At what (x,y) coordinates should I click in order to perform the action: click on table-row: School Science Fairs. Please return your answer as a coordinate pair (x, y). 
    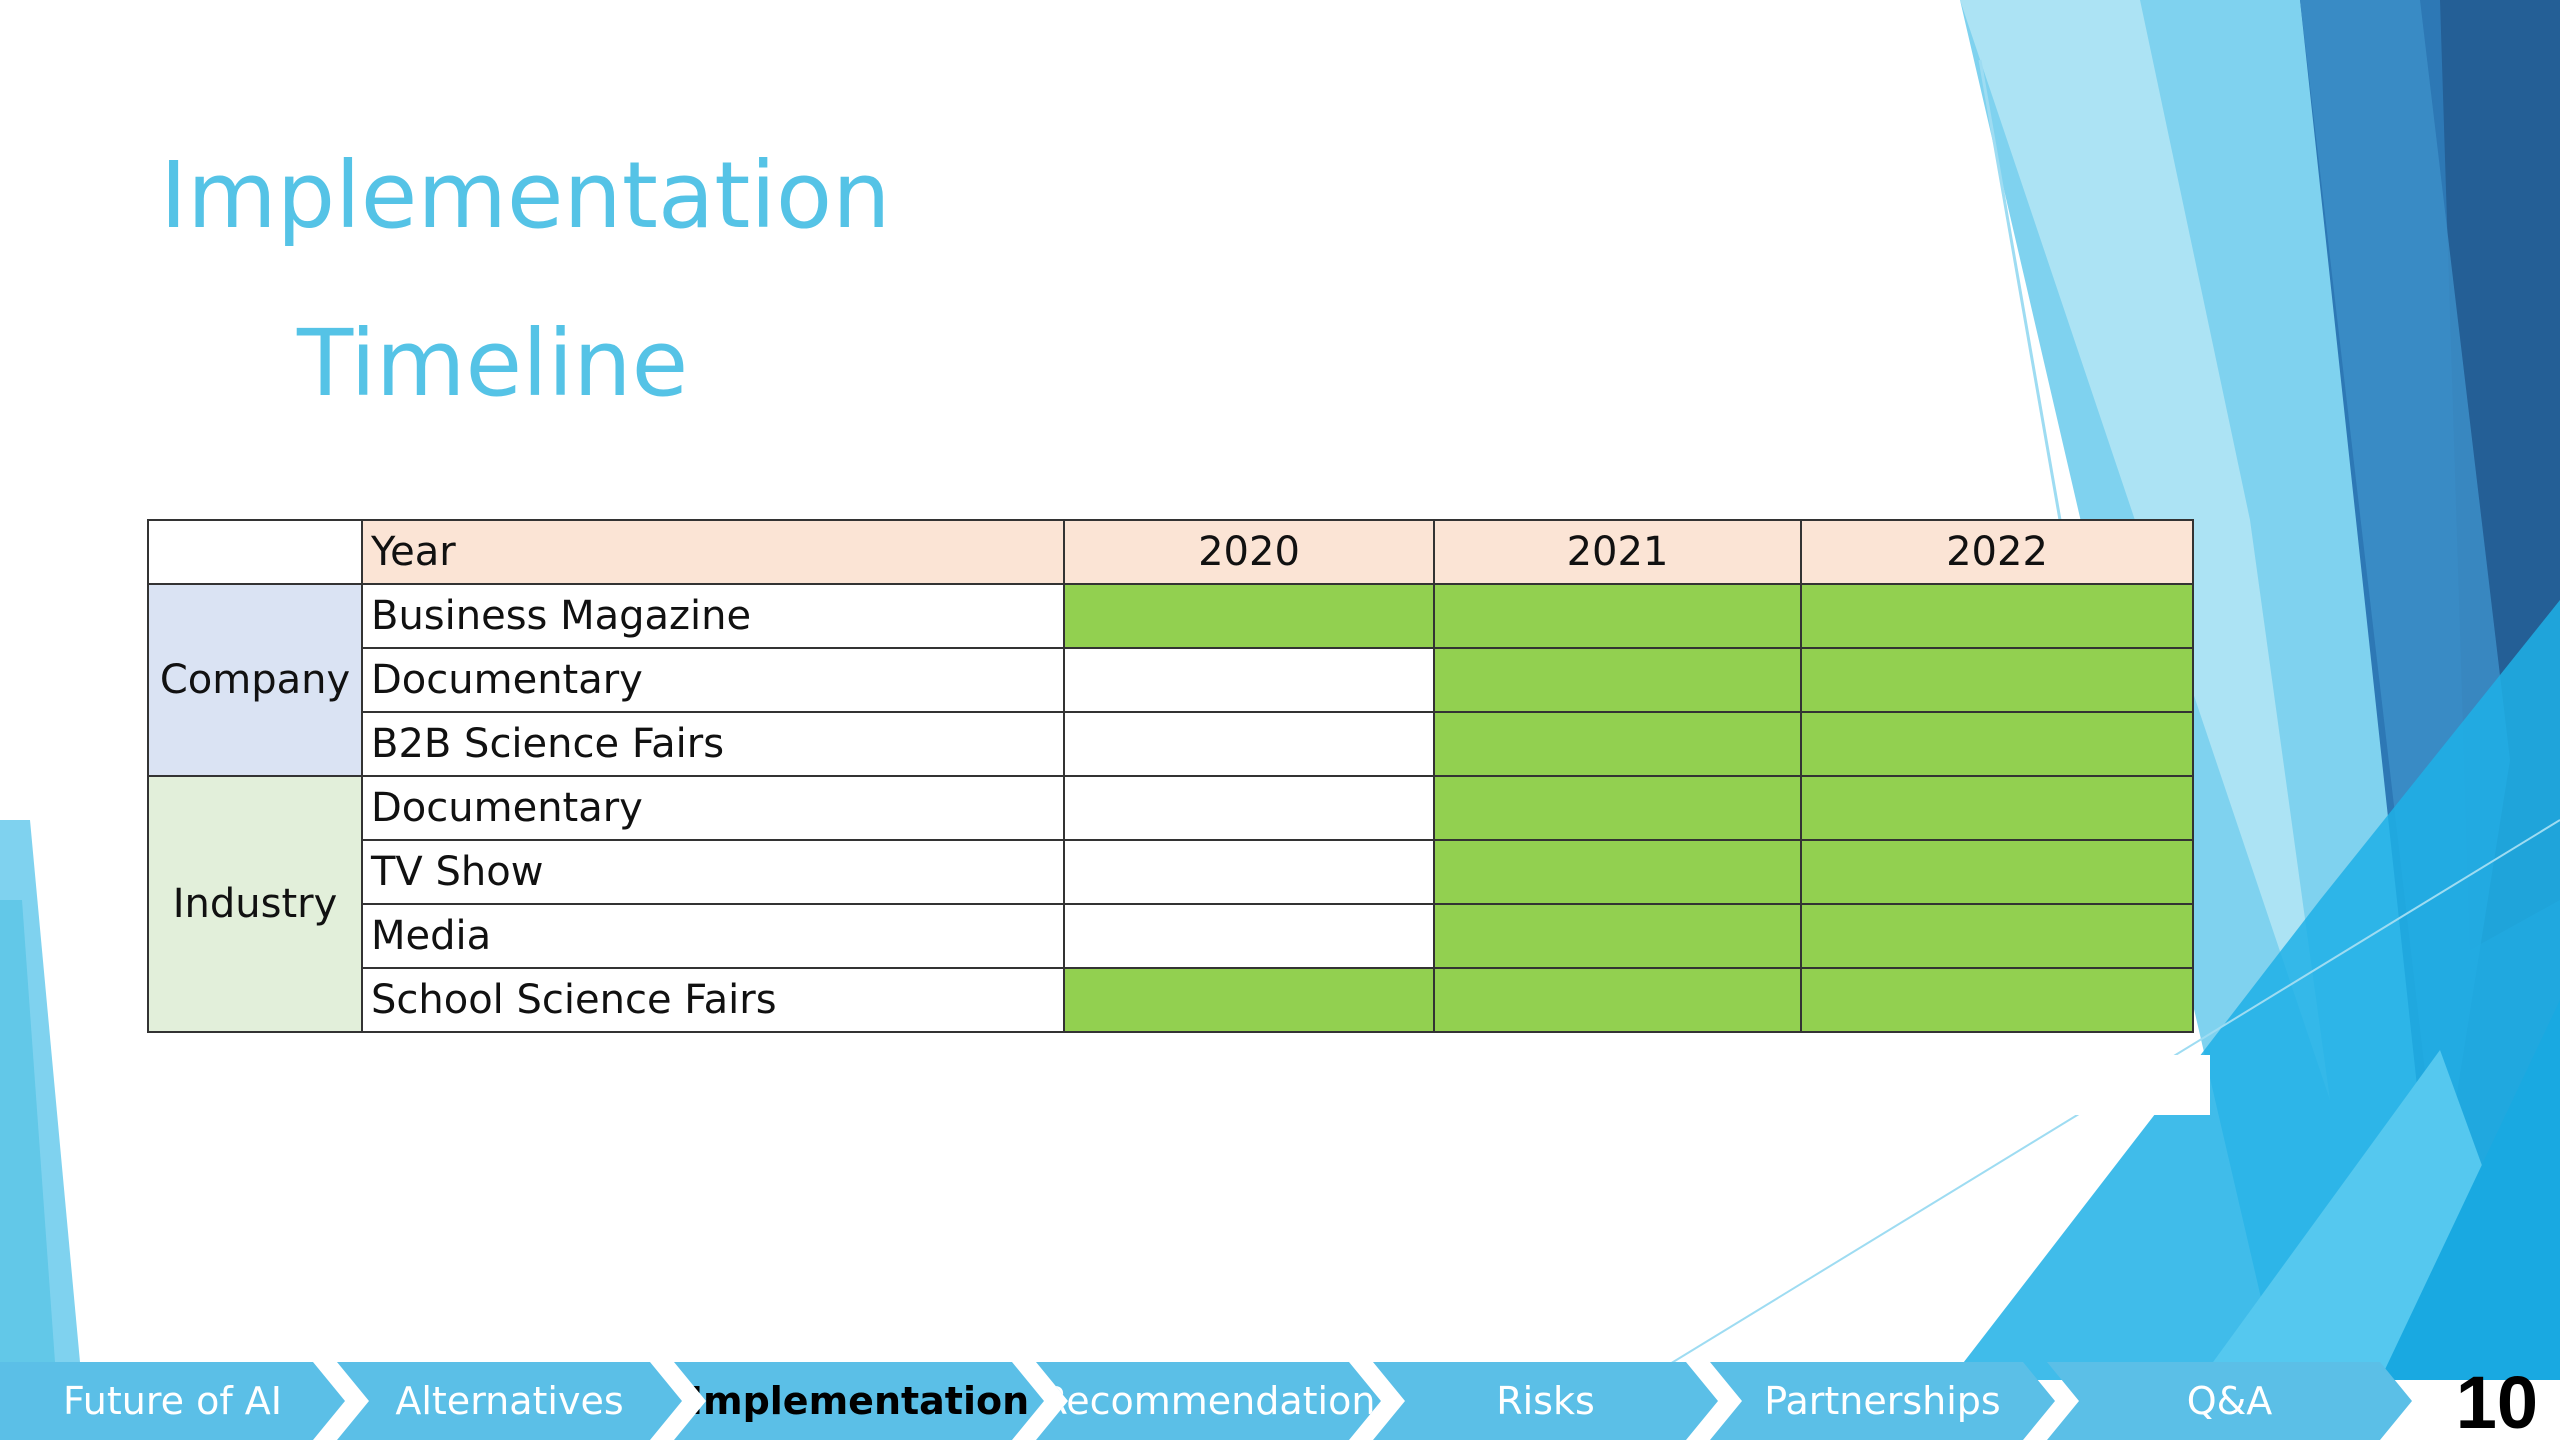
    Looking at the image, I should click on (1171, 1000).